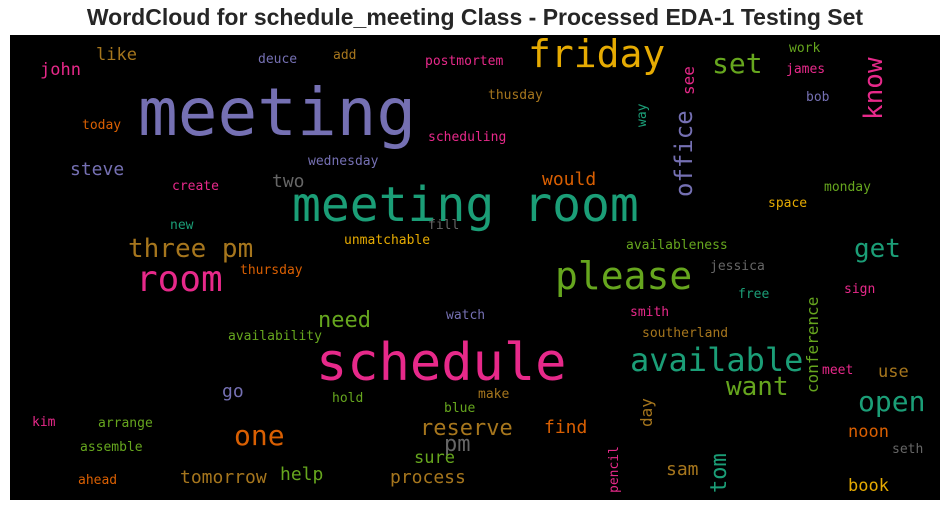 Image resolution: width=950 pixels, height=511 pixels. Describe the element at coordinates (684, 153) in the screenshot. I see `word-office: office` at that location.